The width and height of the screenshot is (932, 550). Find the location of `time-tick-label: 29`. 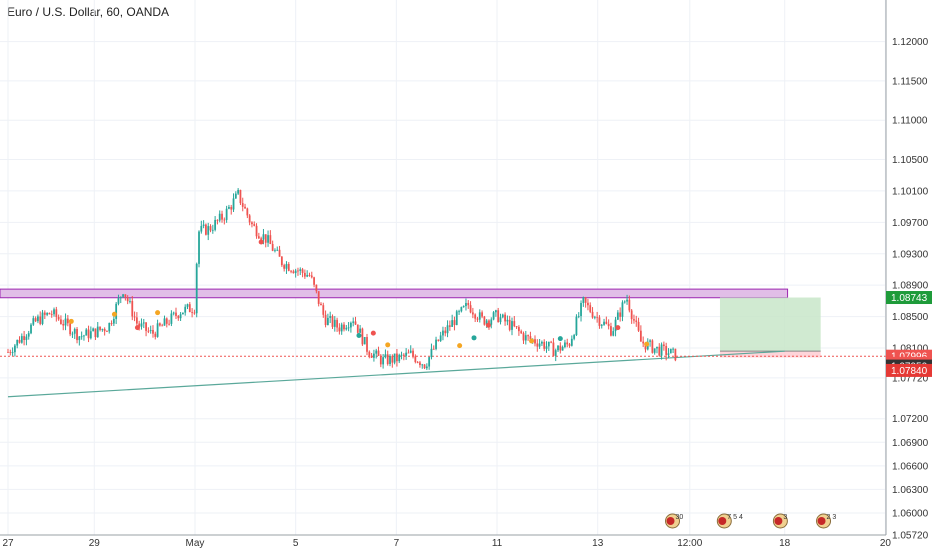

time-tick-label: 29 is located at coordinates (95, 543).